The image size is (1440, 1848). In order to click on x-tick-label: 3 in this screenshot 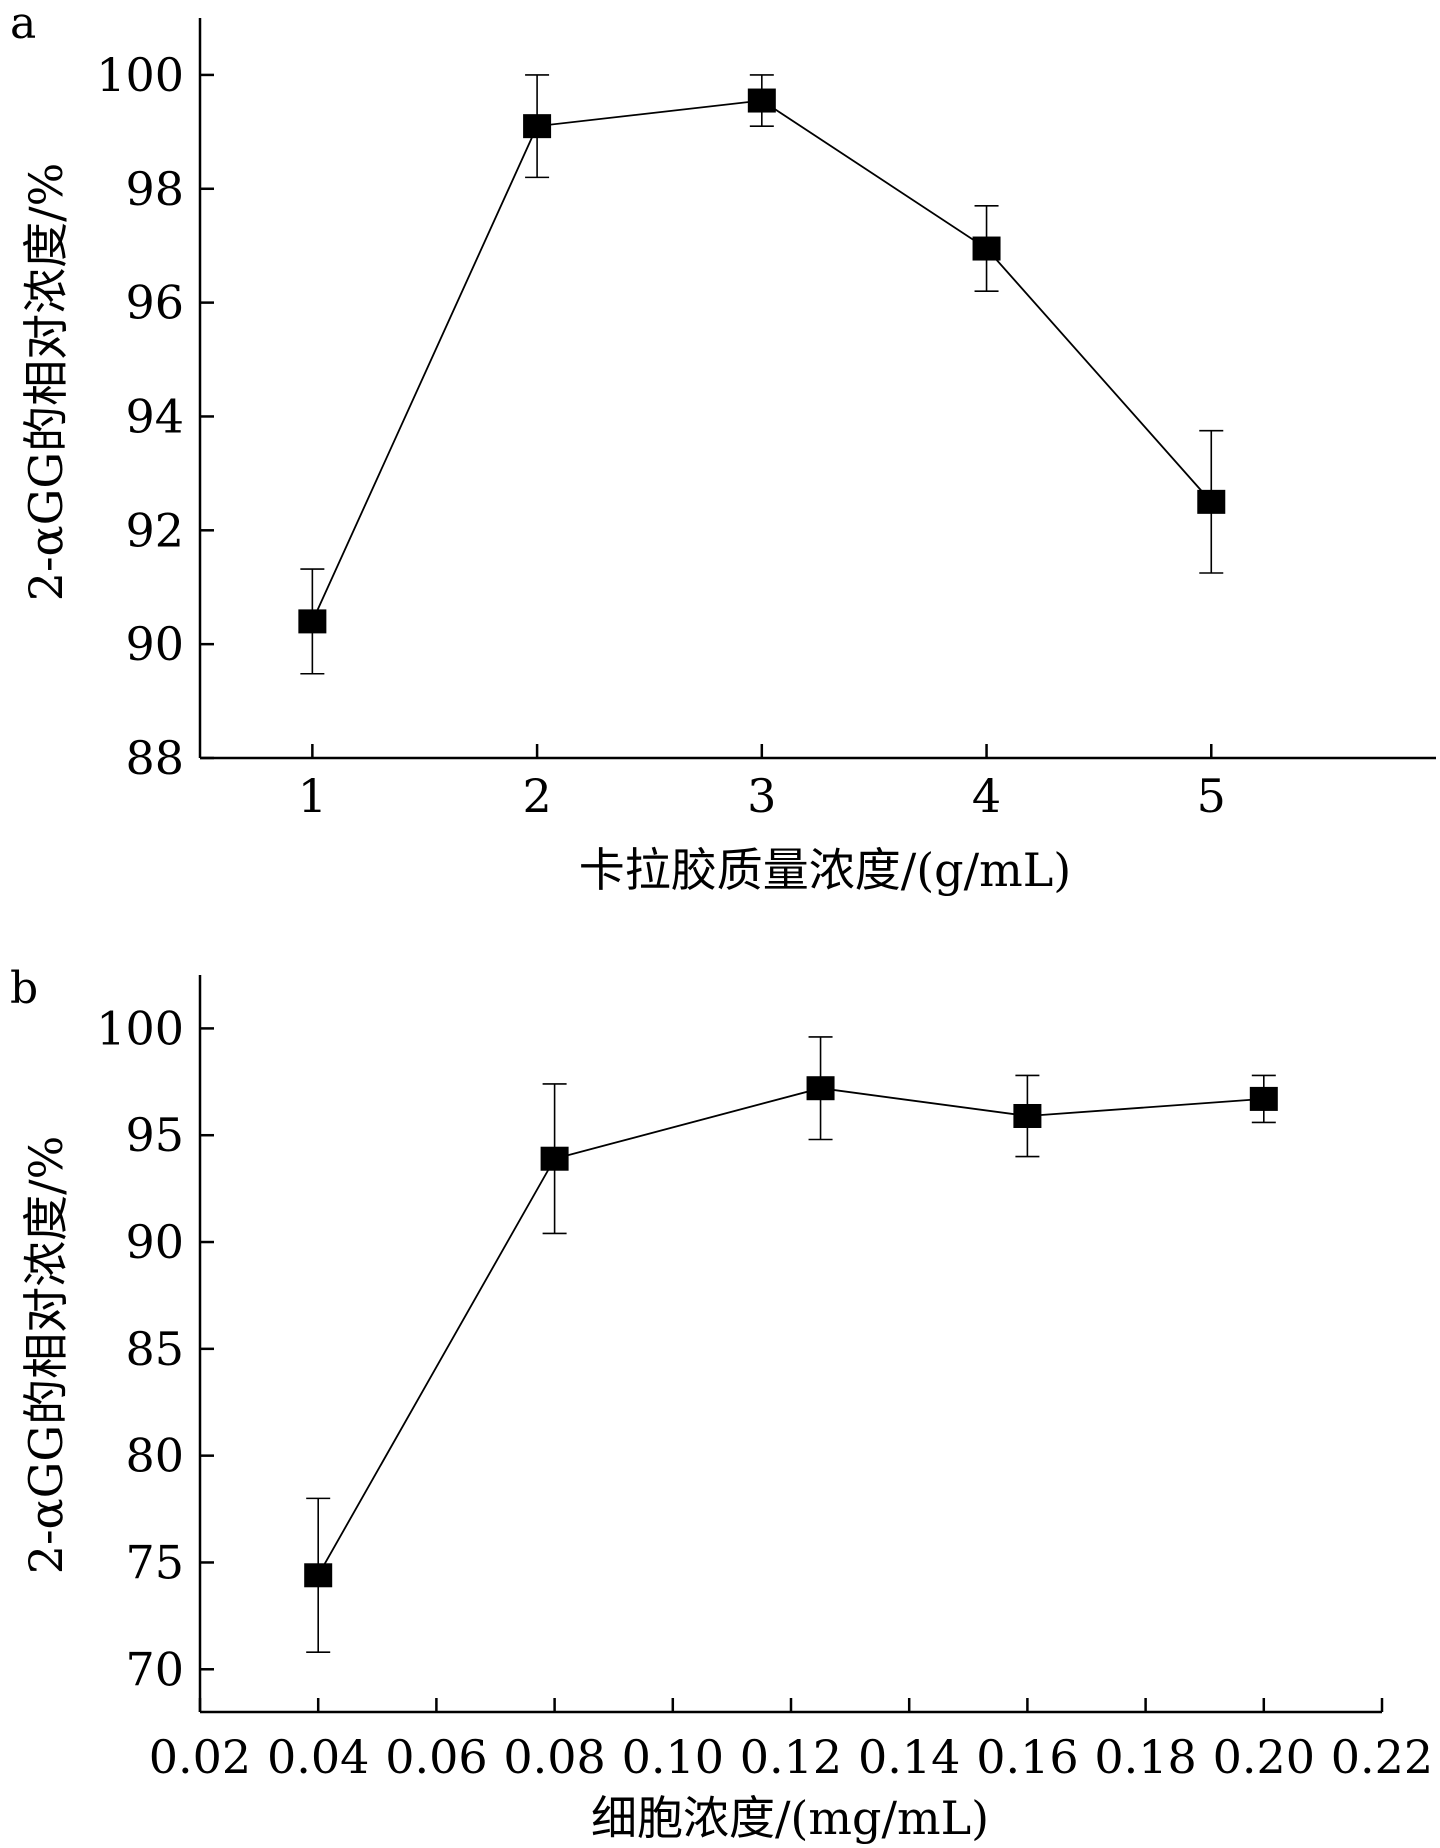, I will do `click(761, 796)`.